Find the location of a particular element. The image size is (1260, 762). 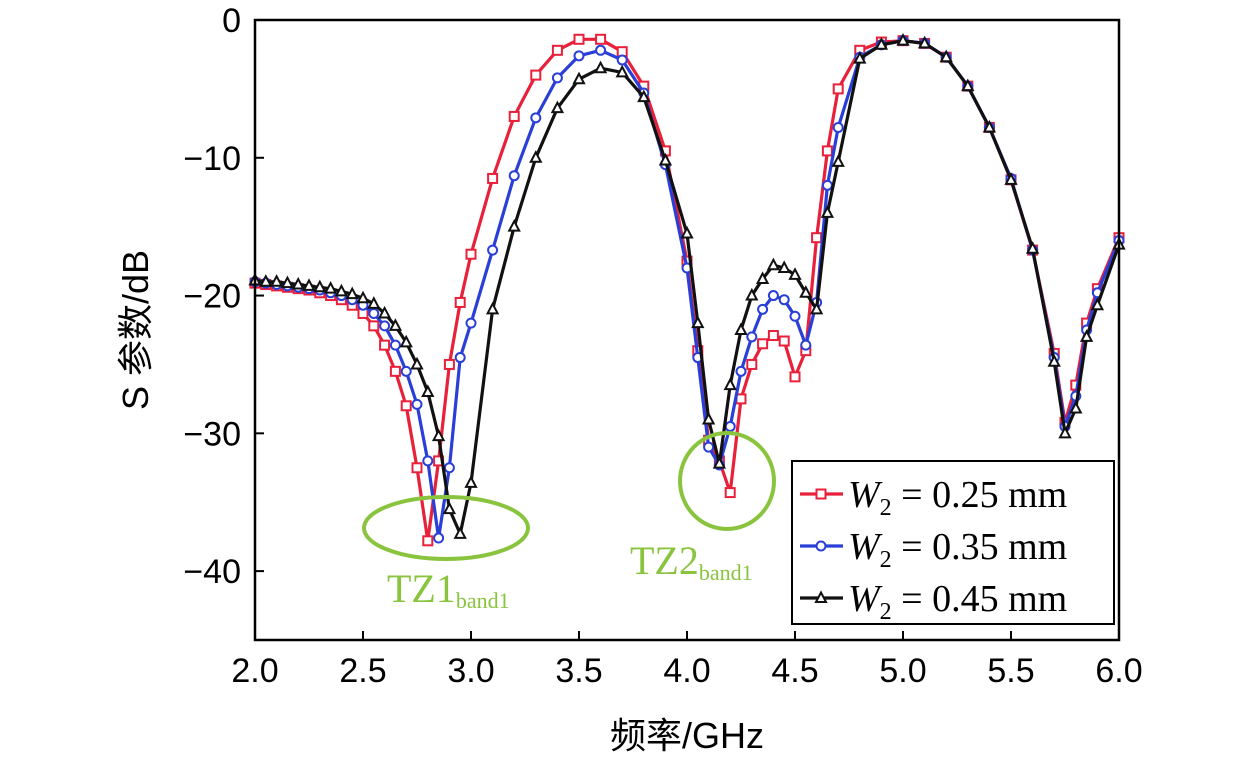

x-tick-label: 6.0 is located at coordinates (1118, 671).